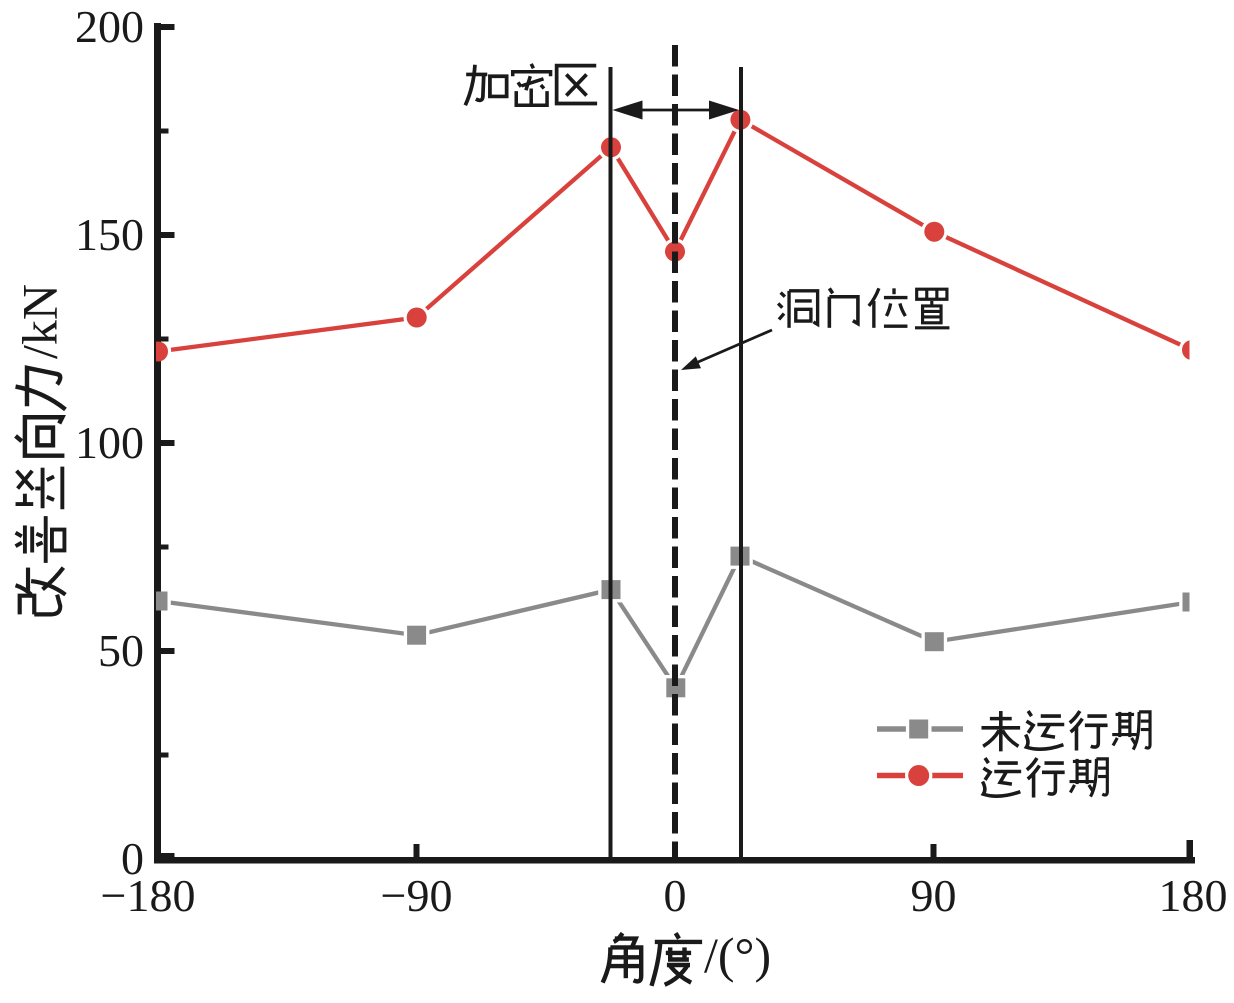  What do you see at coordinates (148, 895) in the screenshot?
I see `svg-text: −180` at bounding box center [148, 895].